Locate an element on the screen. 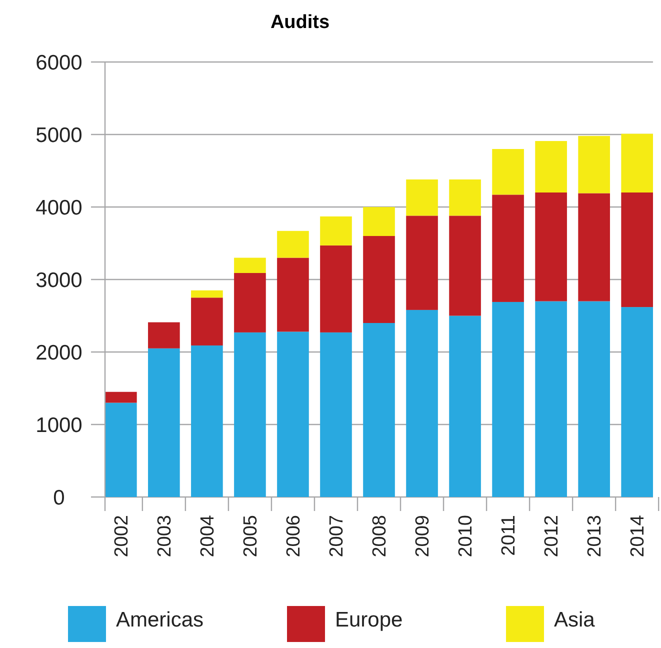 Image resolution: width=661 pixels, height=648 pixels. x-tick-label: 2004 is located at coordinates (208, 536).